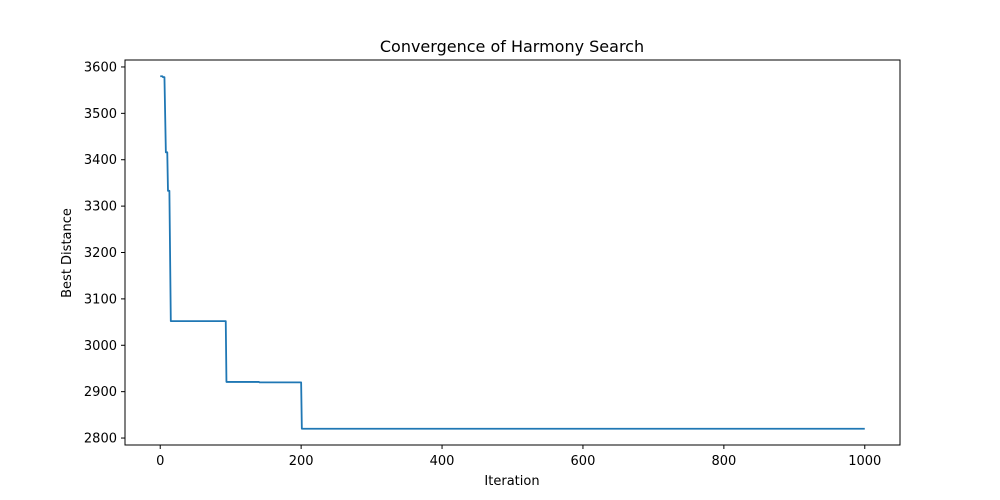  Describe the element at coordinates (723, 461) in the screenshot. I see `x-tick-label: 800` at that location.